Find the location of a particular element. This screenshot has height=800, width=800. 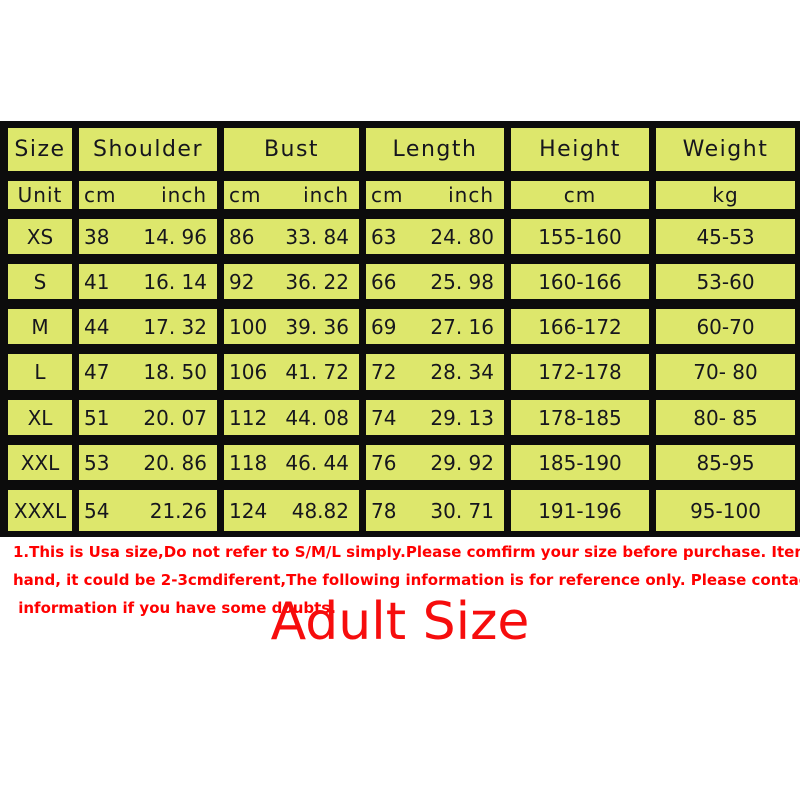

length-cell: 69 27. 16 is located at coordinates (435, 326).